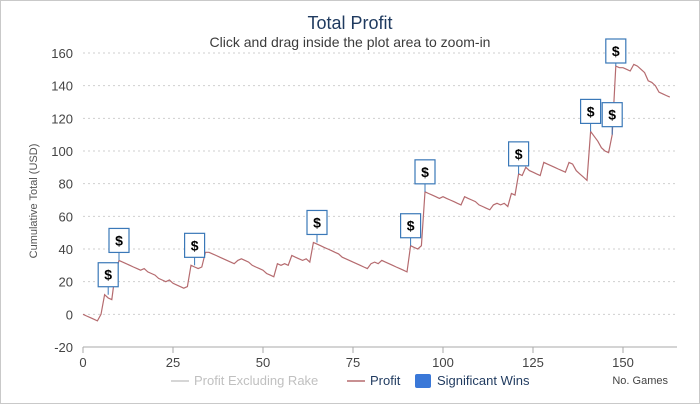 This screenshot has width=700, height=404. What do you see at coordinates (34, 201) in the screenshot?
I see `y-axis-label: Cumulative Total (USD)` at bounding box center [34, 201].